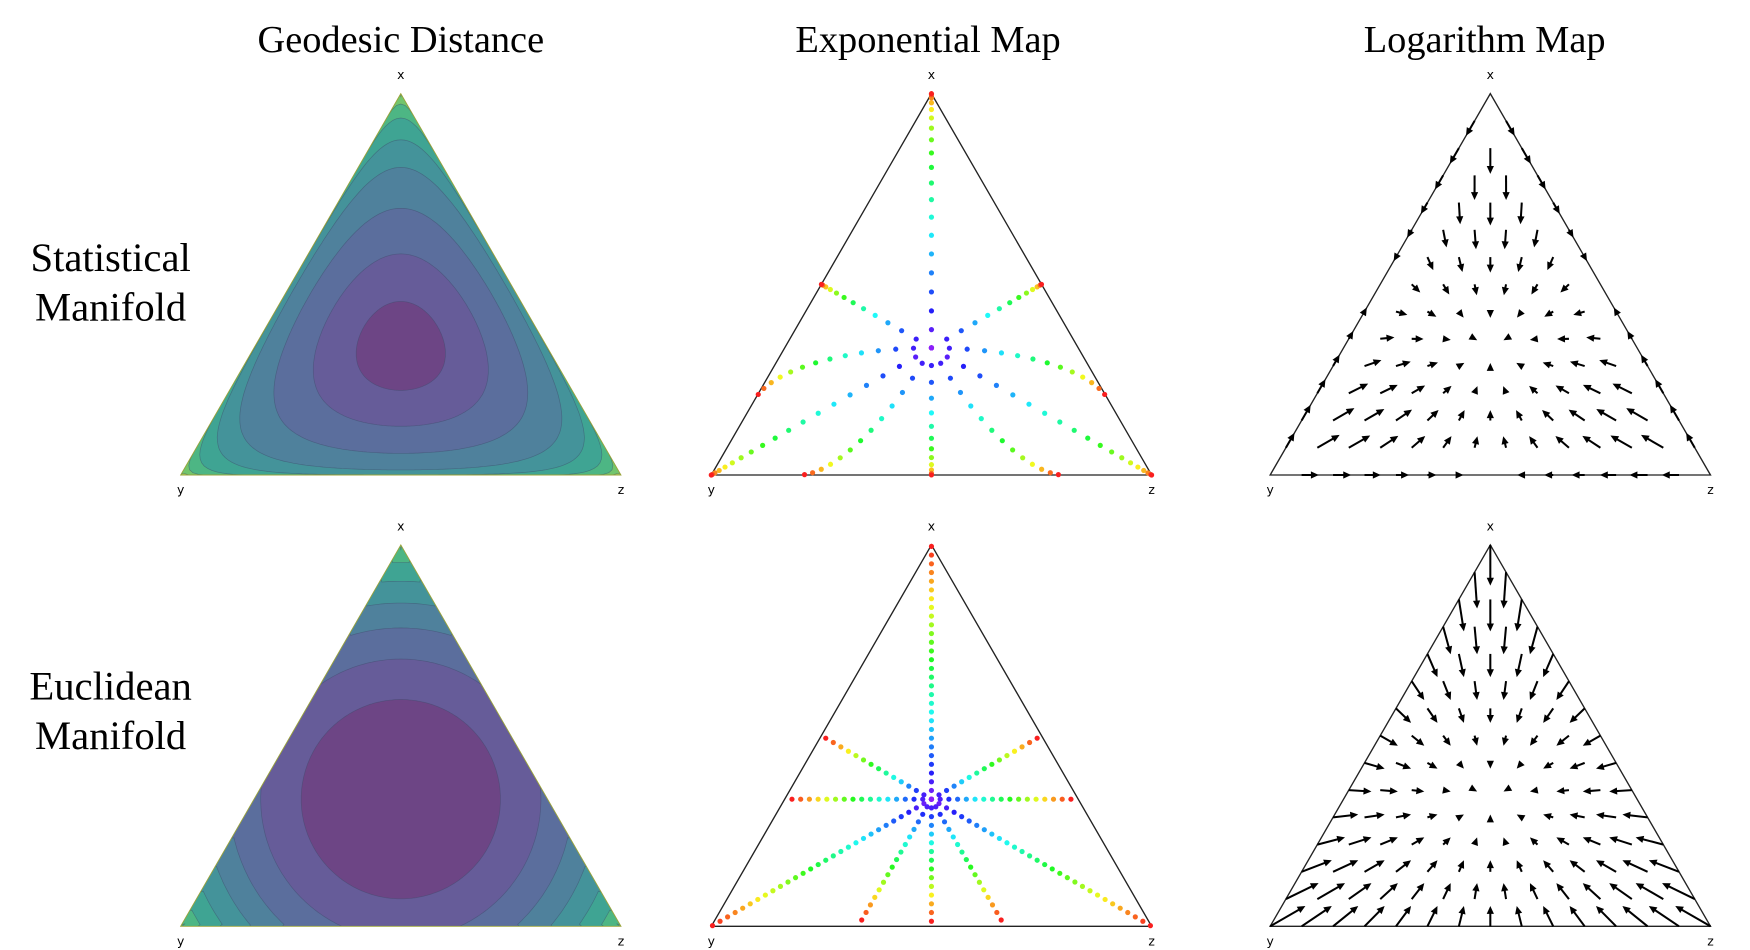 This screenshot has height=950, width=1750. I want to click on triangle-outline, so click(931, 735).